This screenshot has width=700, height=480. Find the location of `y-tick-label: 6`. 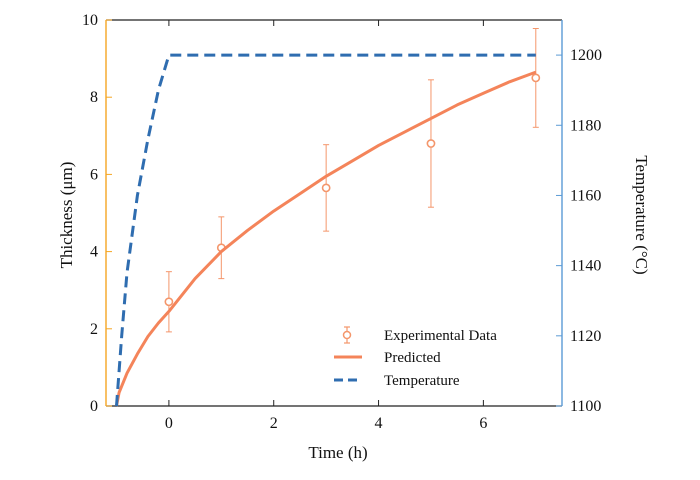

y-tick-label: 6 is located at coordinates (94, 174).